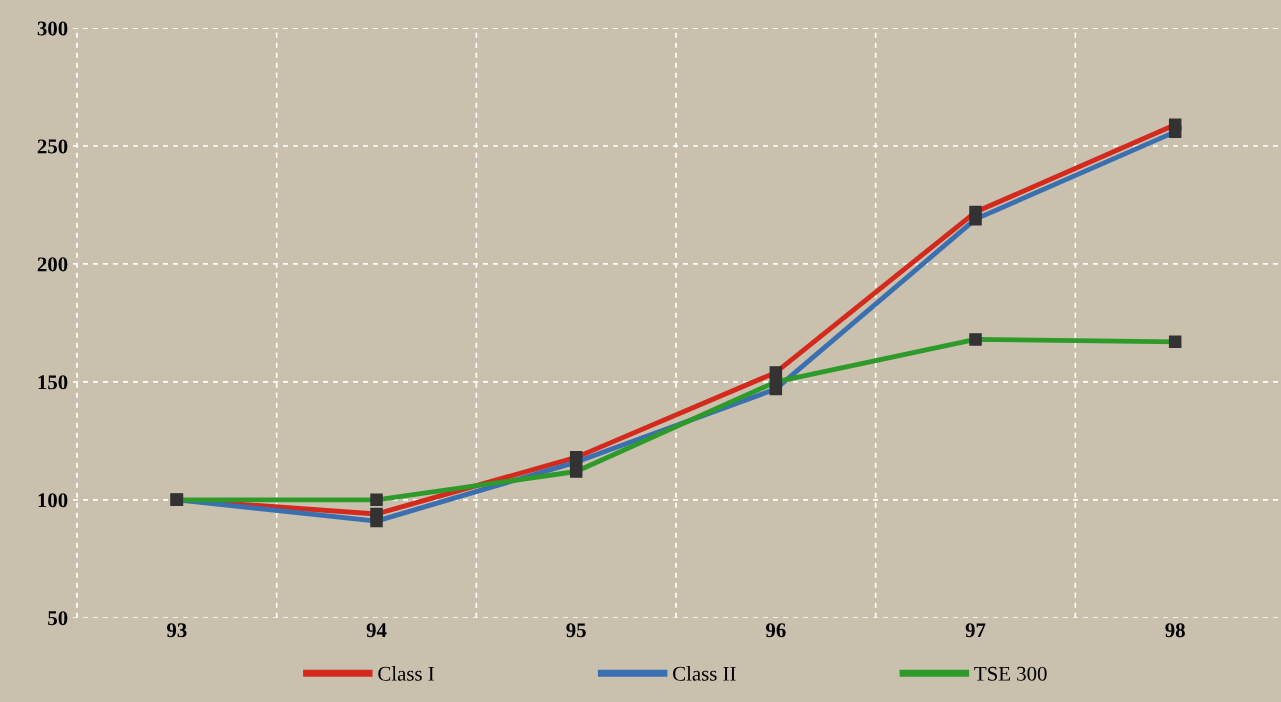 Image resolution: width=1281 pixels, height=702 pixels. I want to click on y-tick-label: 250, so click(52, 146).